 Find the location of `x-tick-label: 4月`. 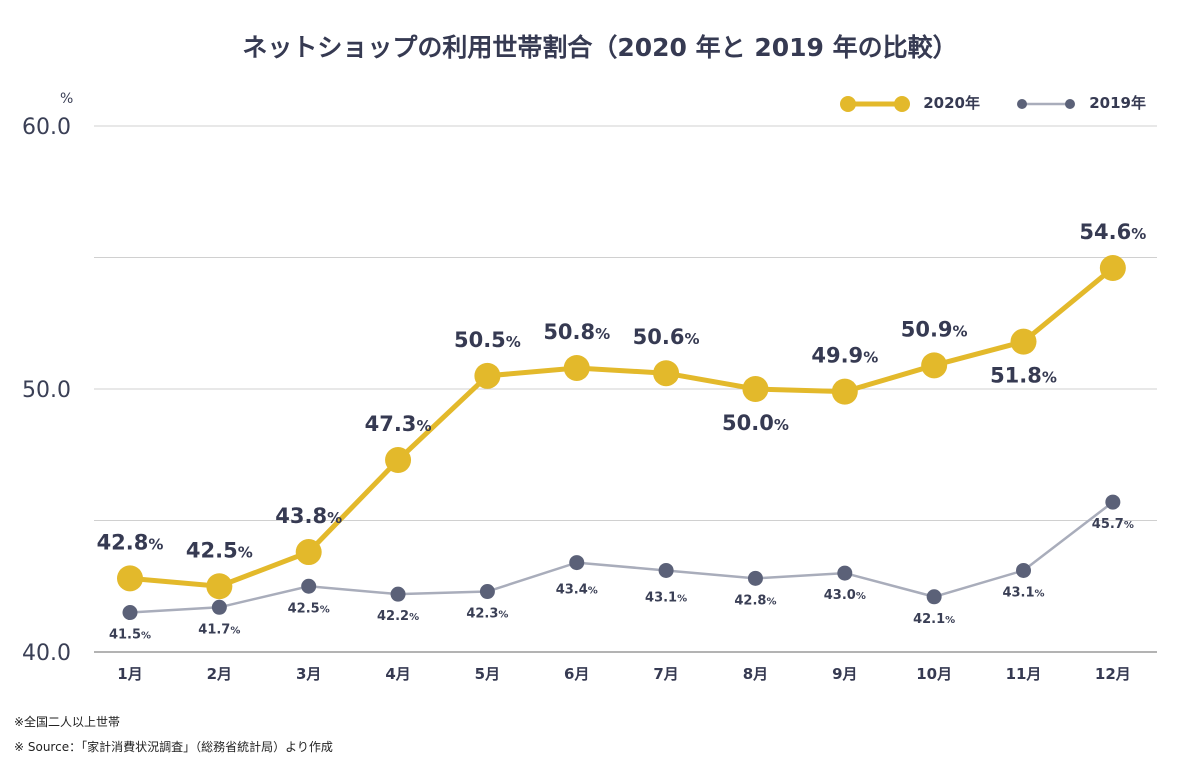

x-tick-label: 4月 is located at coordinates (397, 674).